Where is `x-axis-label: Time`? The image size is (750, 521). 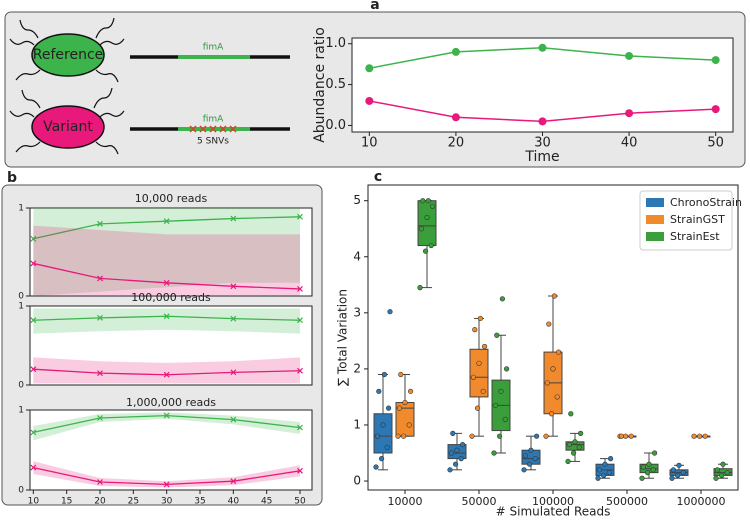 x-axis-label: Time is located at coordinates (541, 157).